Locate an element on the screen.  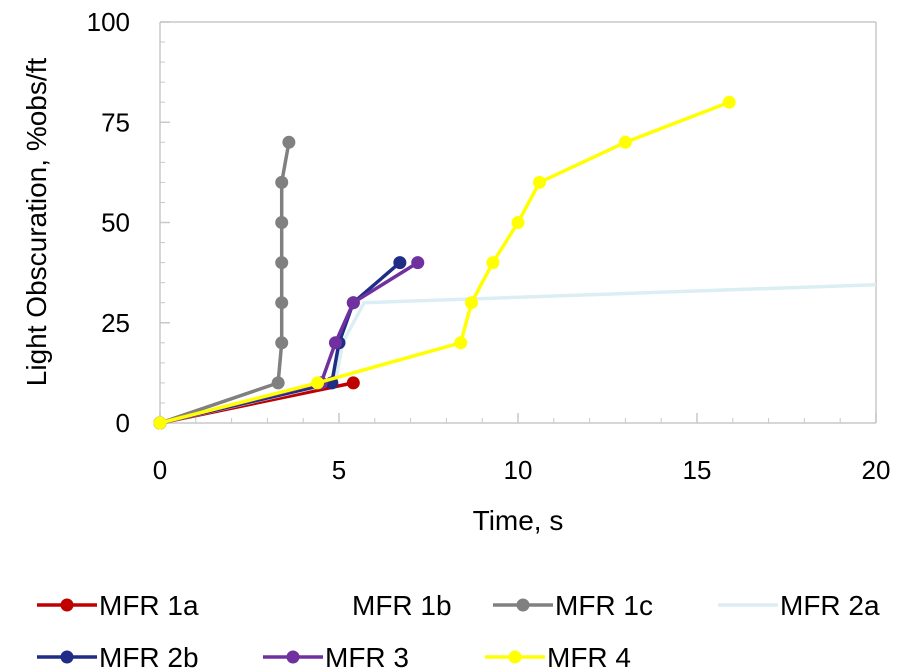
y-tick-label: 75 is located at coordinates (115, 122).